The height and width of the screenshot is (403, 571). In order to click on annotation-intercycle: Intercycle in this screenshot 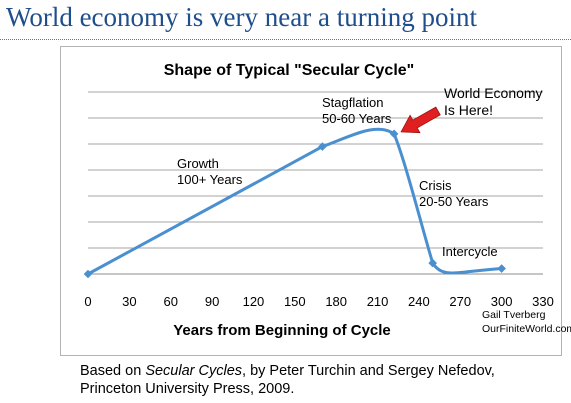, I will do `click(470, 251)`.